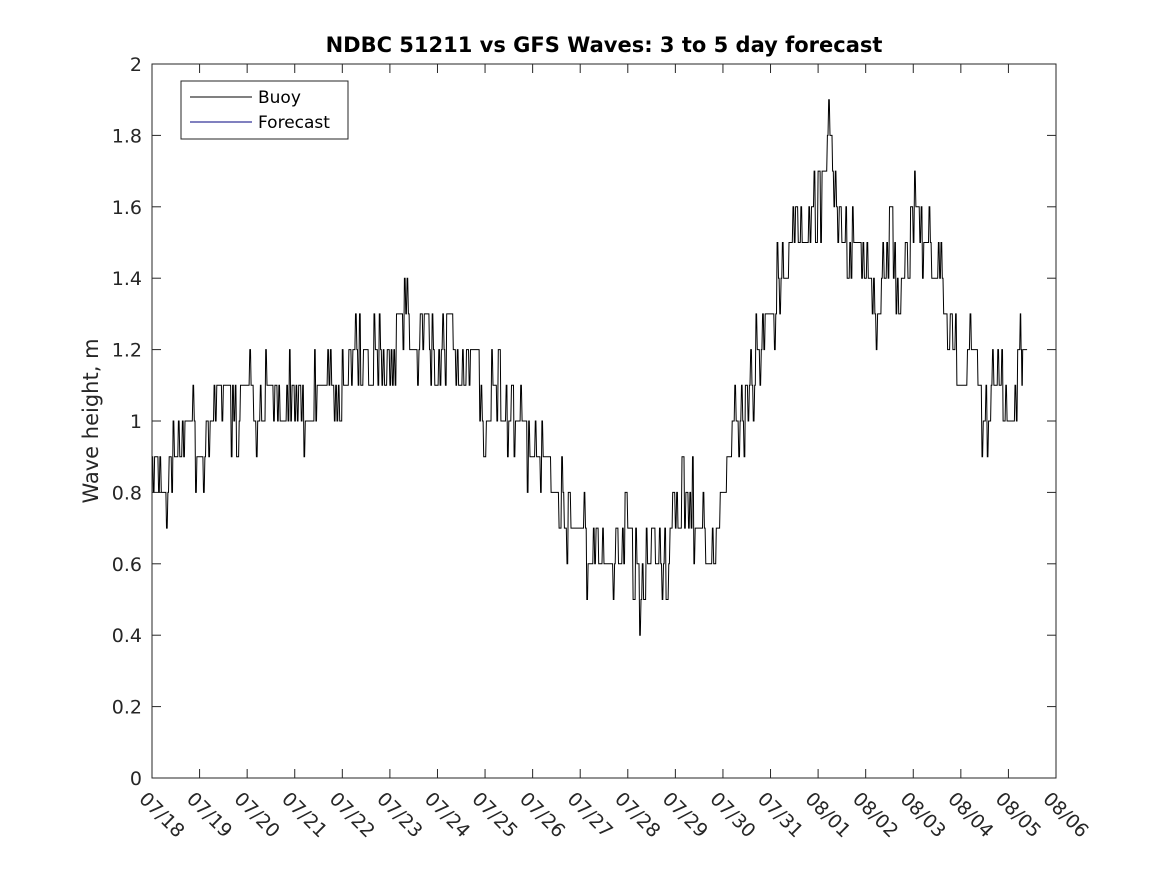 Image resolution: width=1167 pixels, height=875 pixels. What do you see at coordinates (279, 98) in the screenshot?
I see `legend-buoy-label: Buoy` at bounding box center [279, 98].